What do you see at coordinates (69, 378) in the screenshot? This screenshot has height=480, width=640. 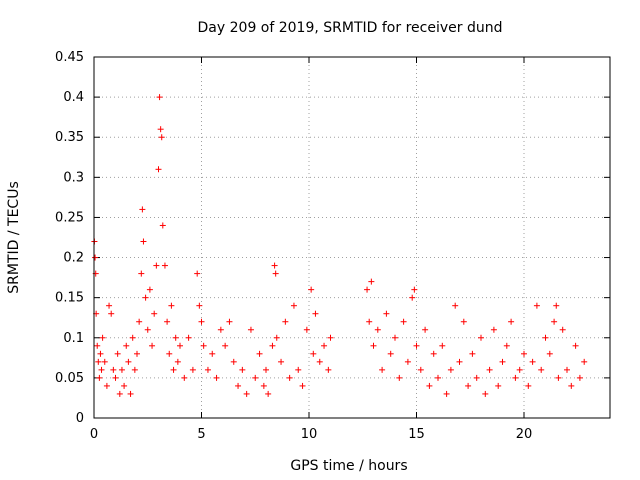 I see `y-tick-label: 0.05` at bounding box center [69, 378].